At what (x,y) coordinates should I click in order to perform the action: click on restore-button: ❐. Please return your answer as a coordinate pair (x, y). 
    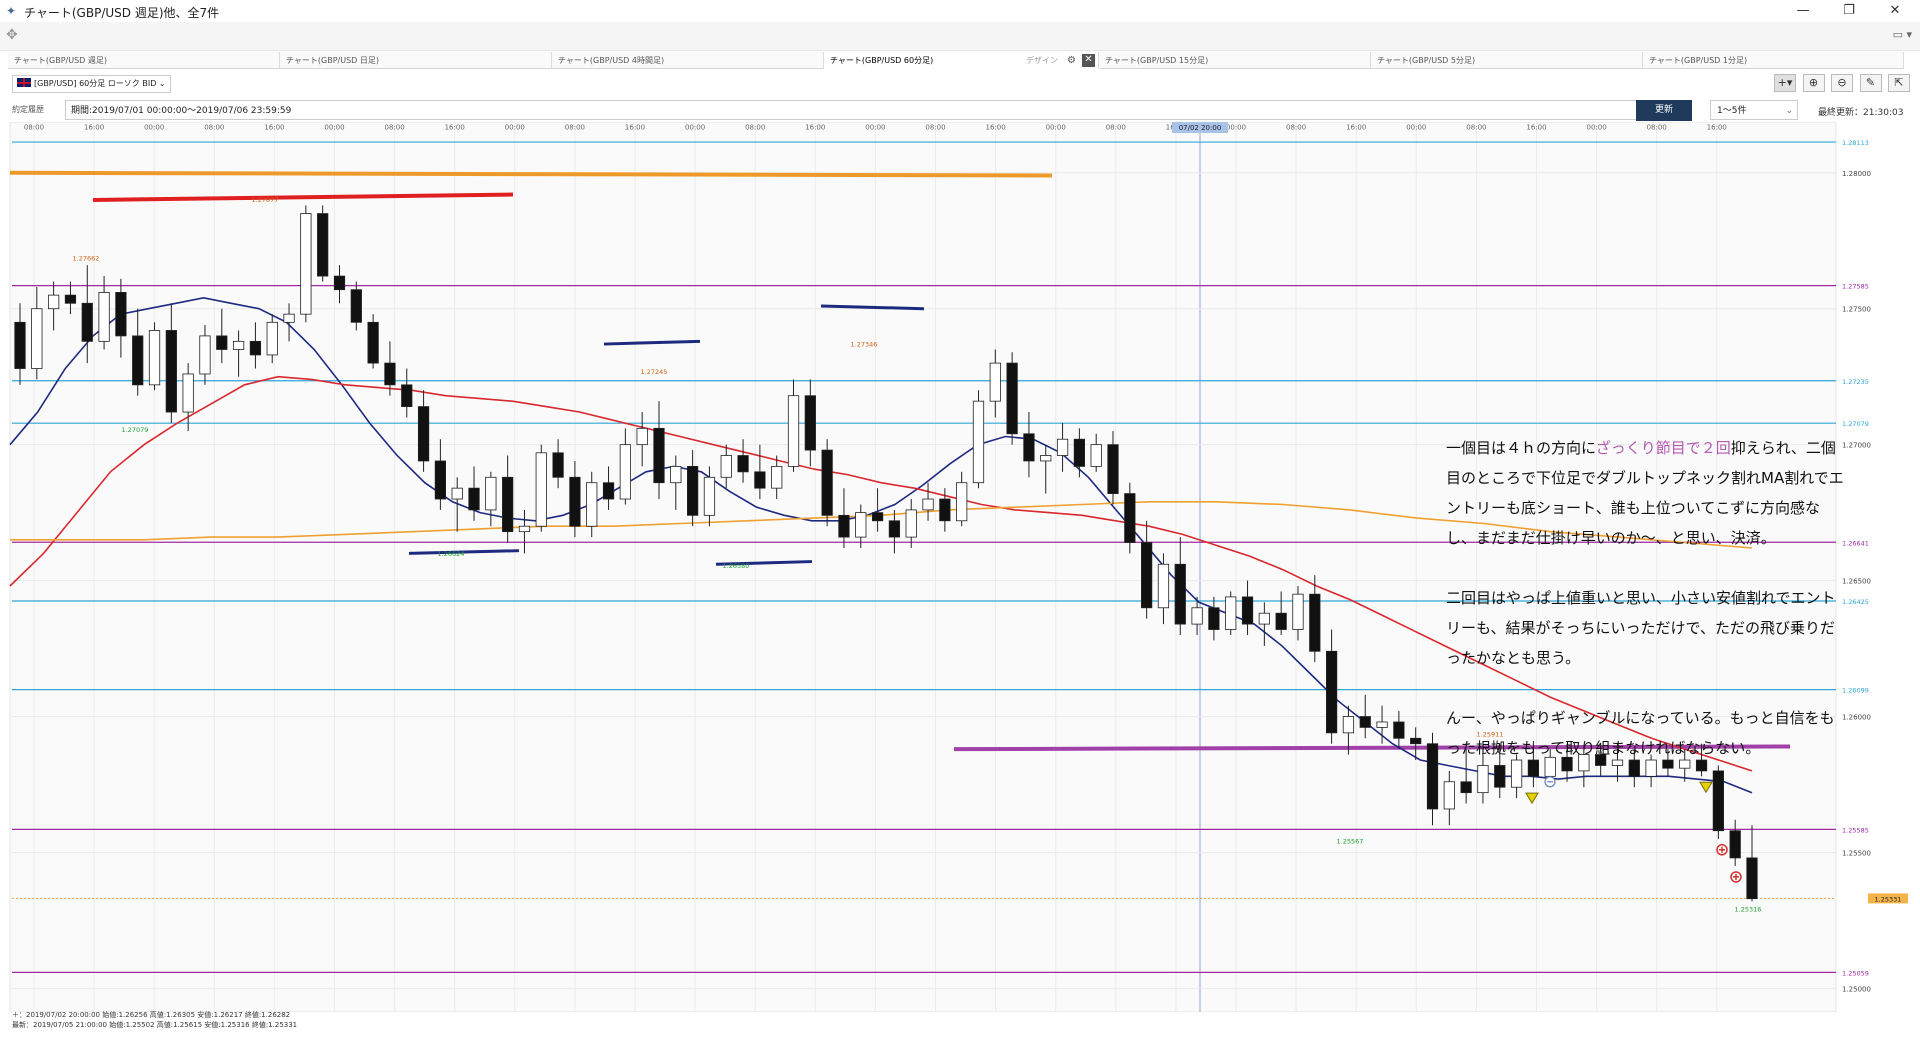
    Looking at the image, I should click on (1849, 10).